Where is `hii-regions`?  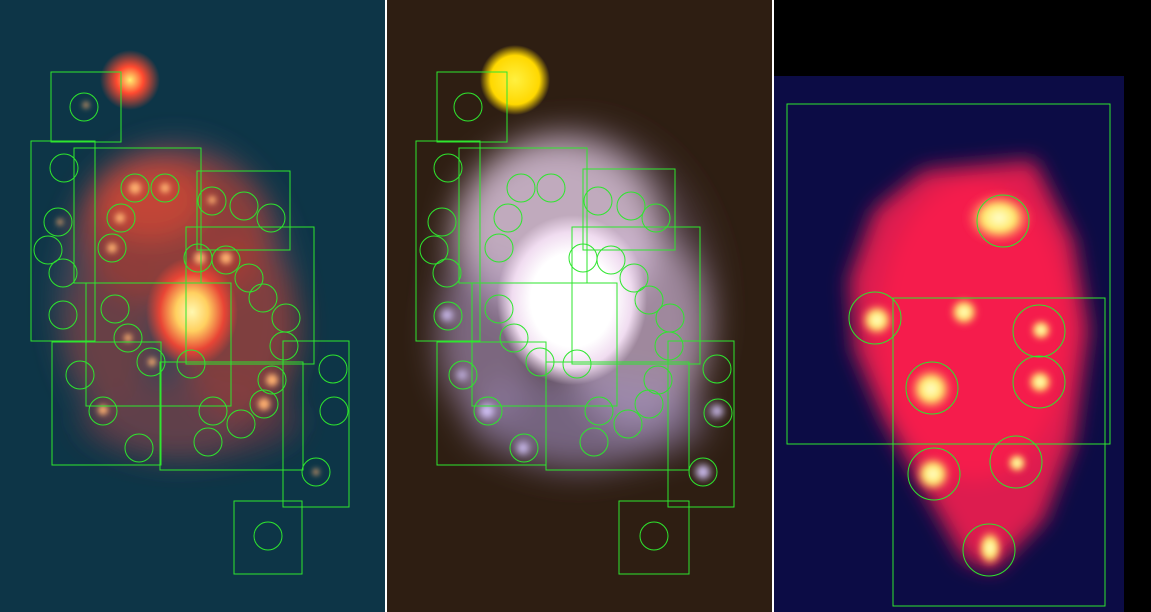 hii-regions is located at coordinates (188, 288).